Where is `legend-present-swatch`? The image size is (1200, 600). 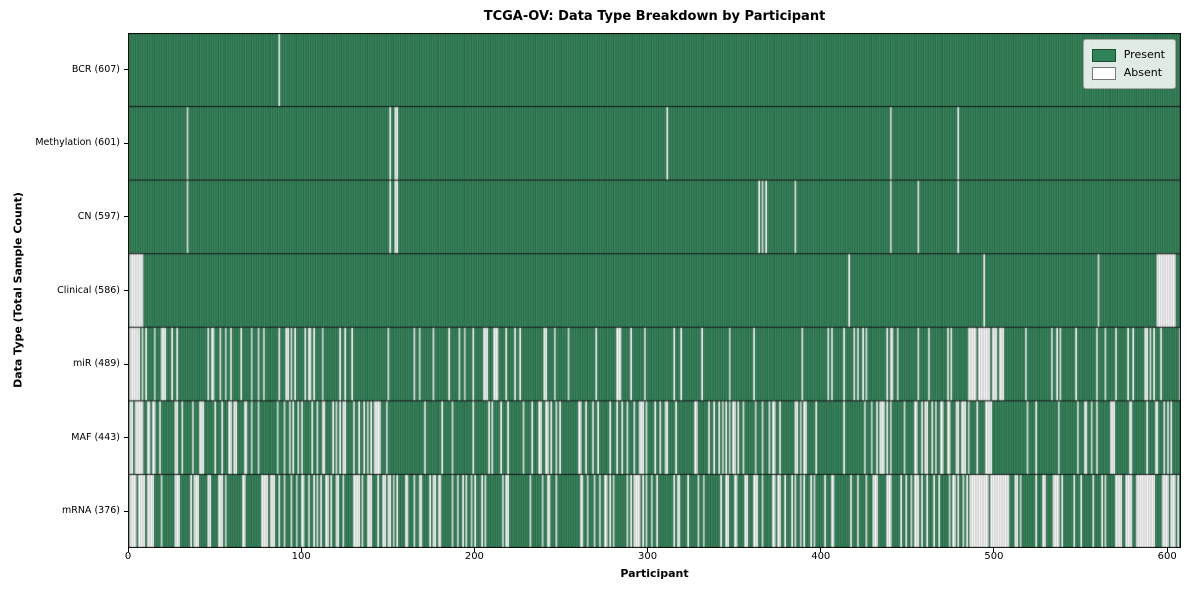 legend-present-swatch is located at coordinates (1103, 55).